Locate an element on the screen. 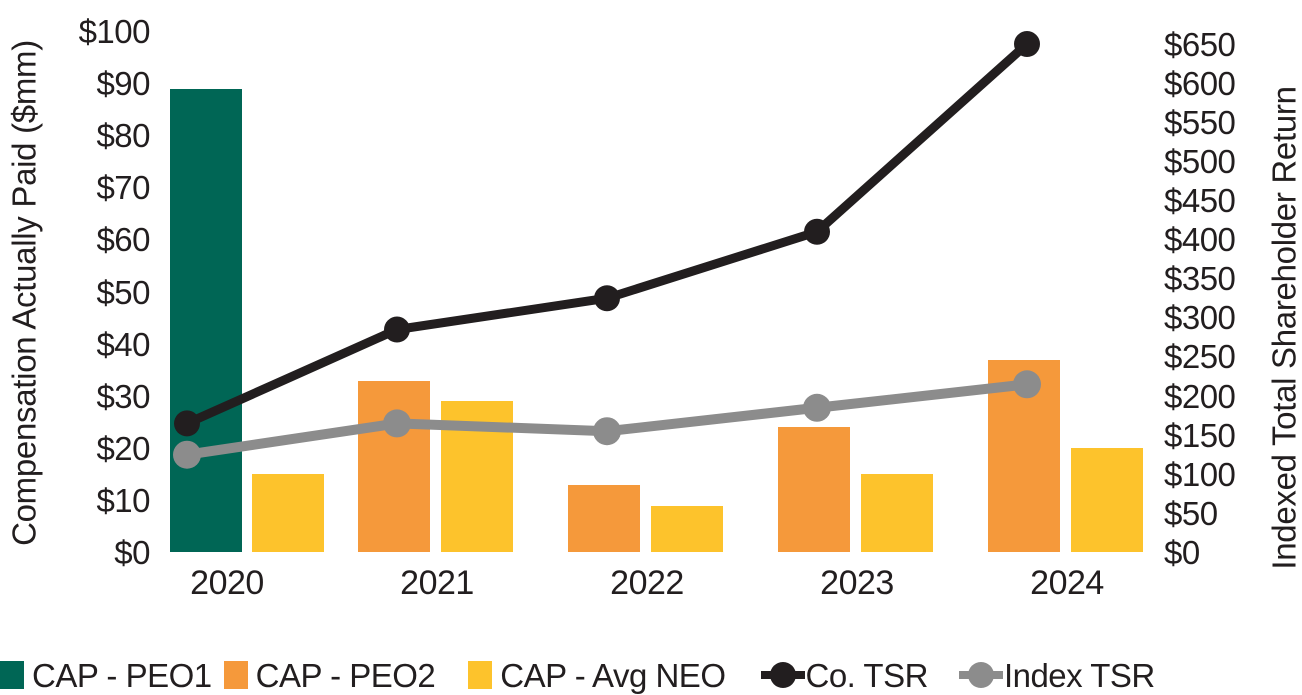 This screenshot has height=695, width=1302. bar-cap-peo2-2022 is located at coordinates (604, 518).